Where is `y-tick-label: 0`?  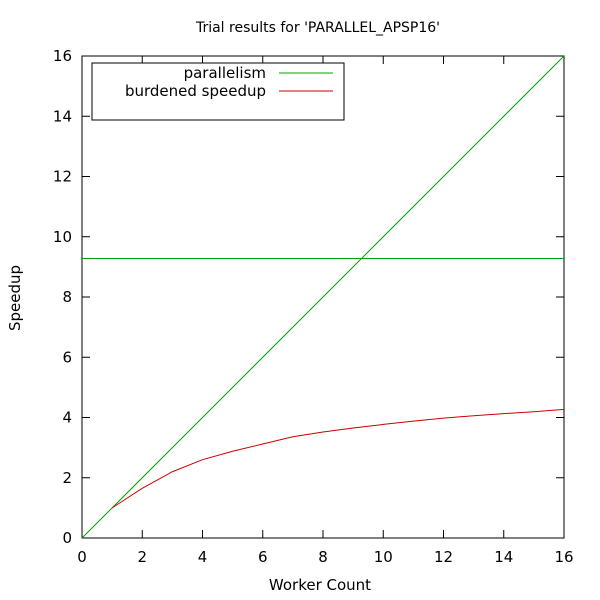 y-tick-label: 0 is located at coordinates (67, 538).